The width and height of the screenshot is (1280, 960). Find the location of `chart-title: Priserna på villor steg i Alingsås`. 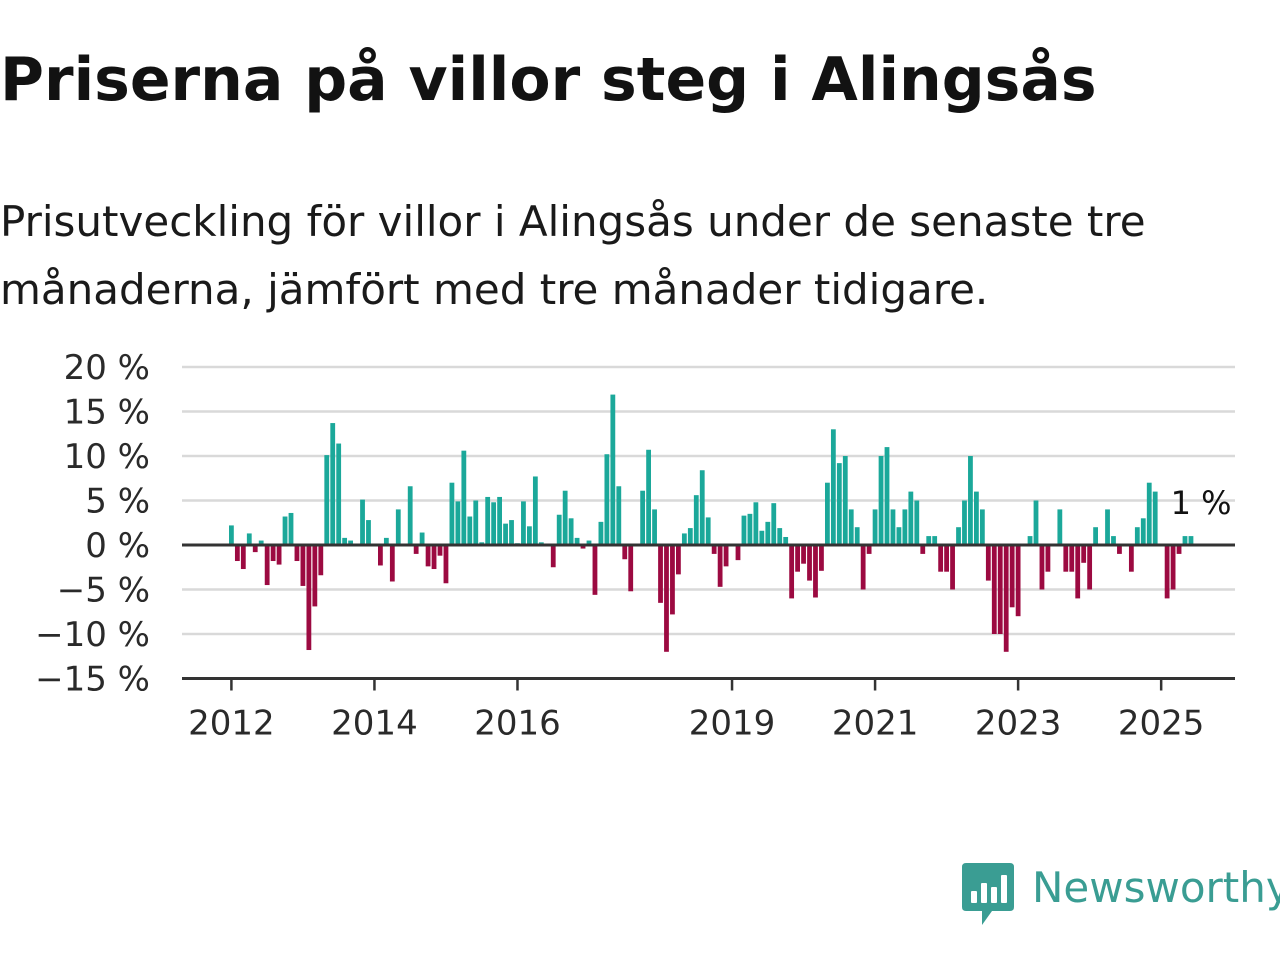

chart-title: Priserna på villor steg i Alingsås is located at coordinates (548, 80).